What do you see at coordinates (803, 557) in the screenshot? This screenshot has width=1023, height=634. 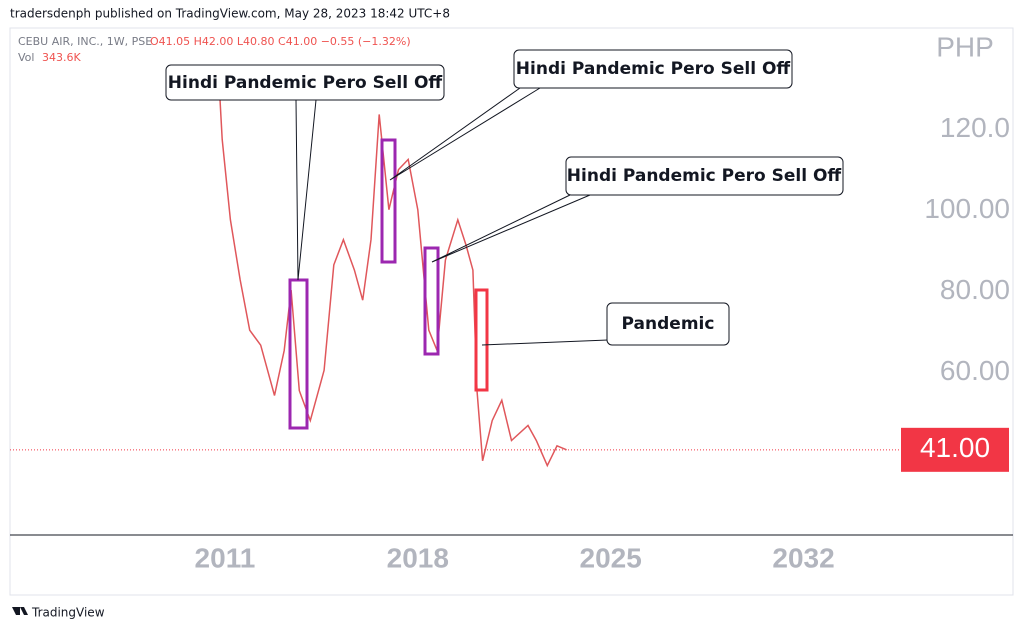 I see `x-tick-label: 2032` at bounding box center [803, 557].